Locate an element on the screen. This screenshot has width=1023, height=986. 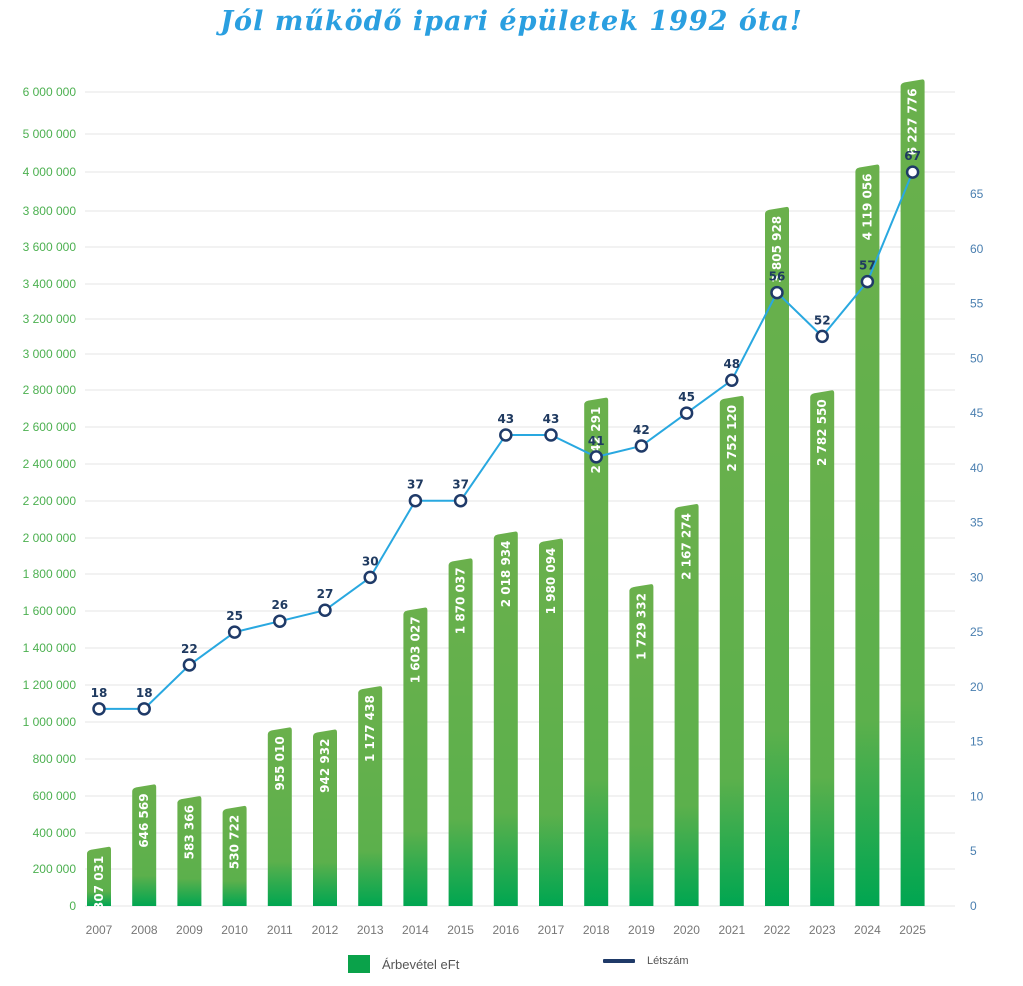
bar-value-label: 1 870 037 is located at coordinates (461, 600).